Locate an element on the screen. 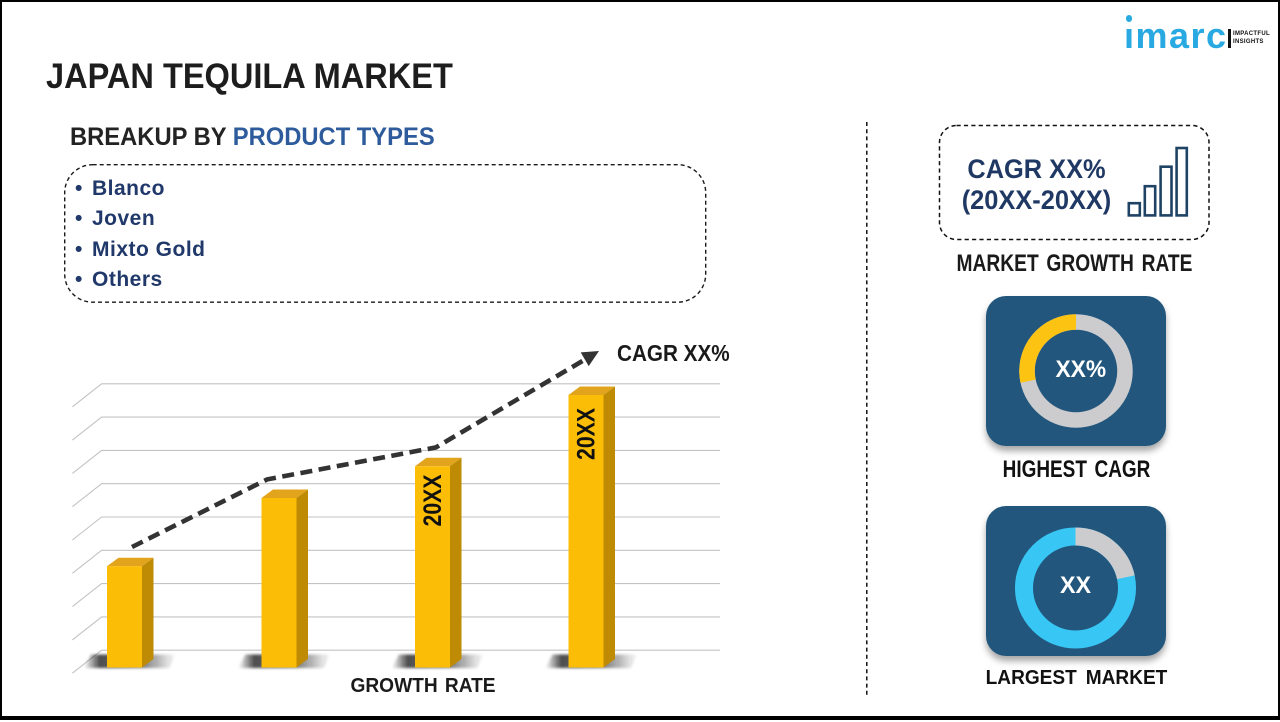 The height and width of the screenshot is (722, 1280). svg-text: XX% is located at coordinates (1080, 368).